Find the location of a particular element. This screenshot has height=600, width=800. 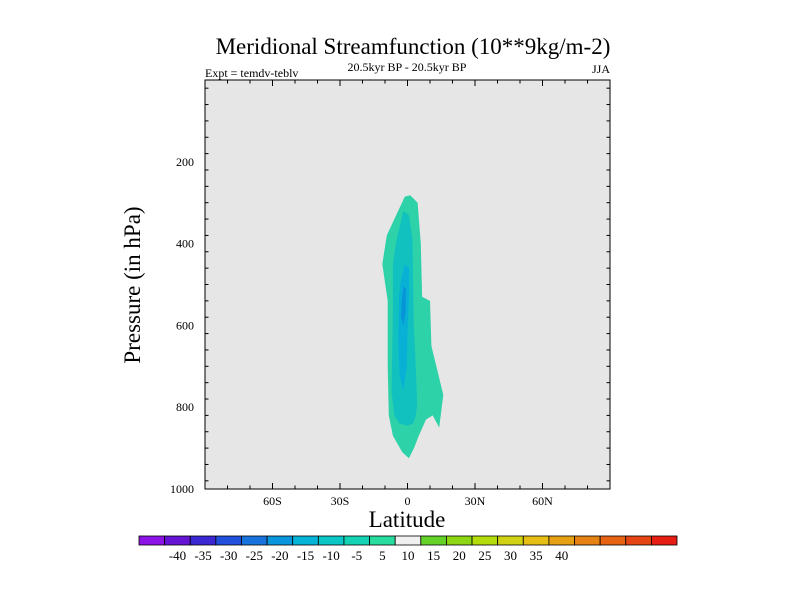

colorbar-label: 15 is located at coordinates (433, 555).